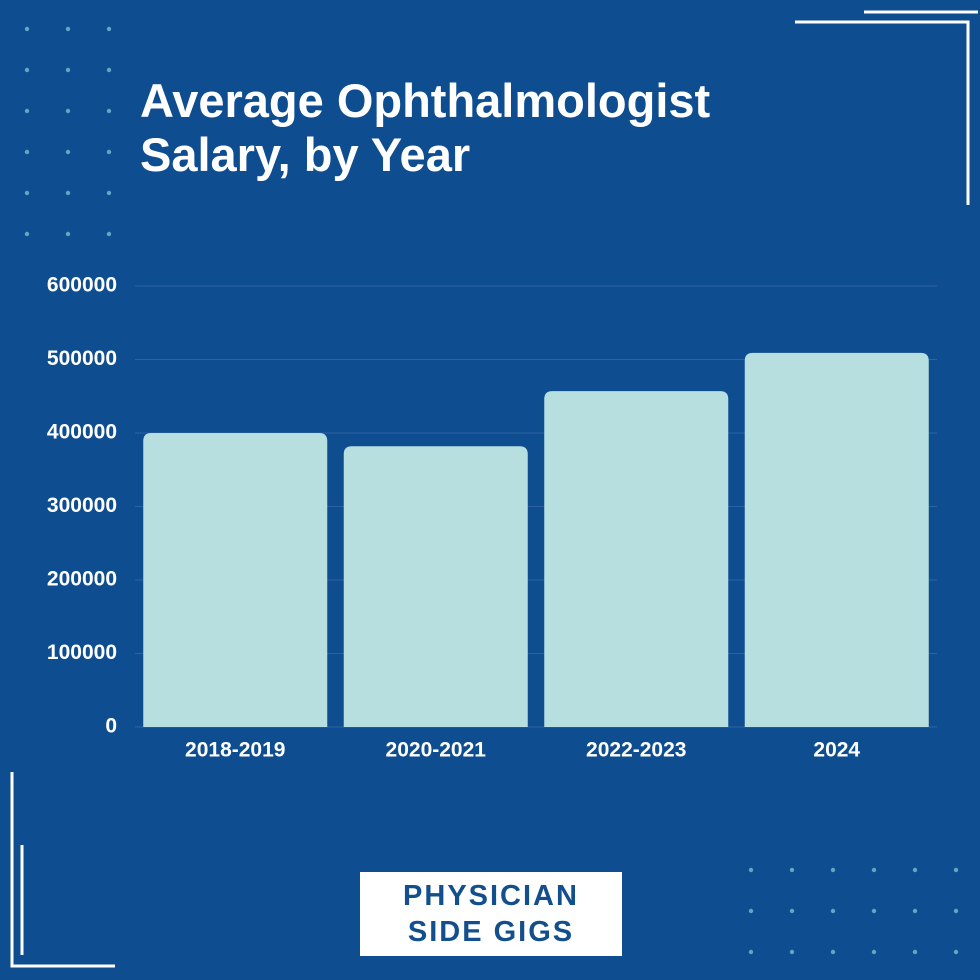  What do you see at coordinates (82, 358) in the screenshot?
I see `y-tick-label: 500000` at bounding box center [82, 358].